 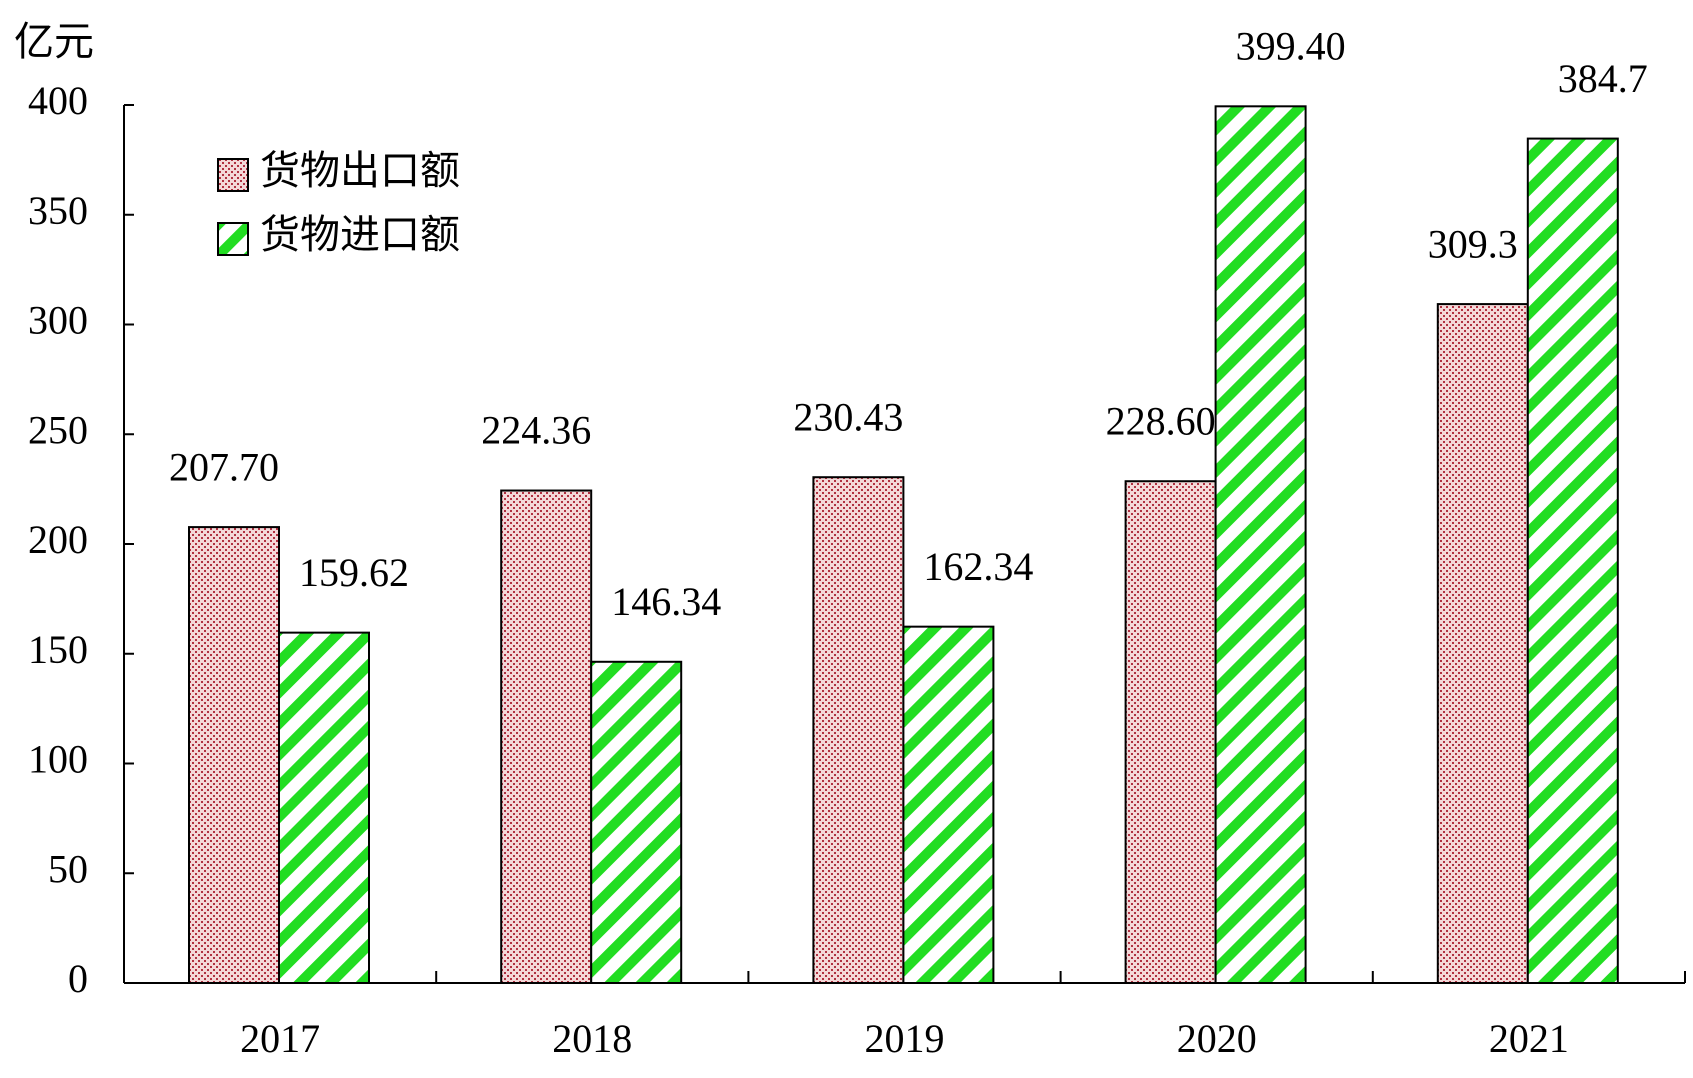 What do you see at coordinates (666, 601) in the screenshot?
I see `value-label: 146.34` at bounding box center [666, 601].